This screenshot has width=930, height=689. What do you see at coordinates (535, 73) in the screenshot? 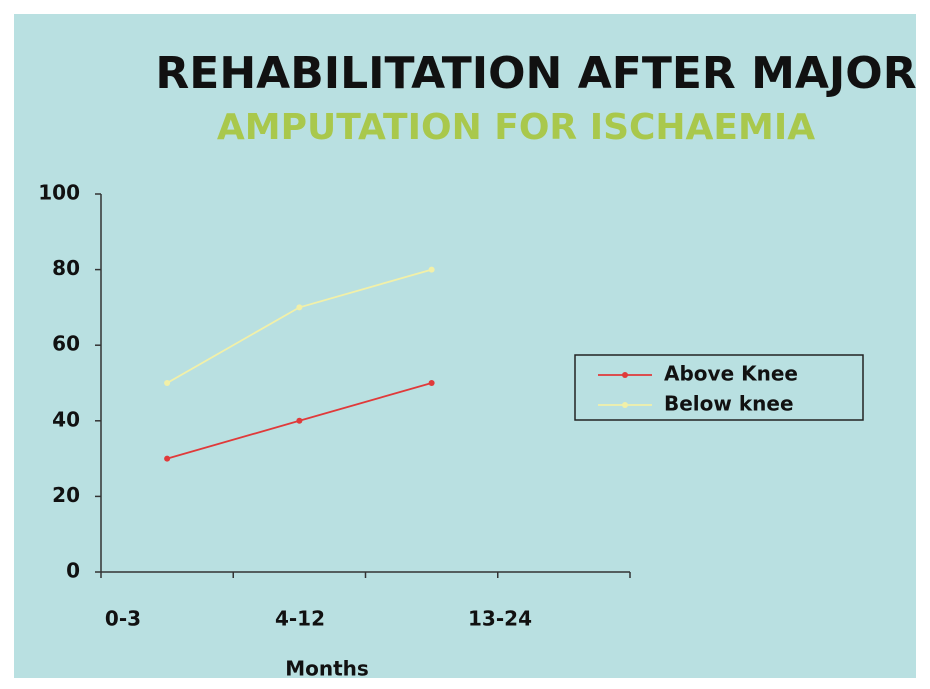
I see `chart-title: REHABILITATION AFTER MAJOR` at bounding box center [535, 73].